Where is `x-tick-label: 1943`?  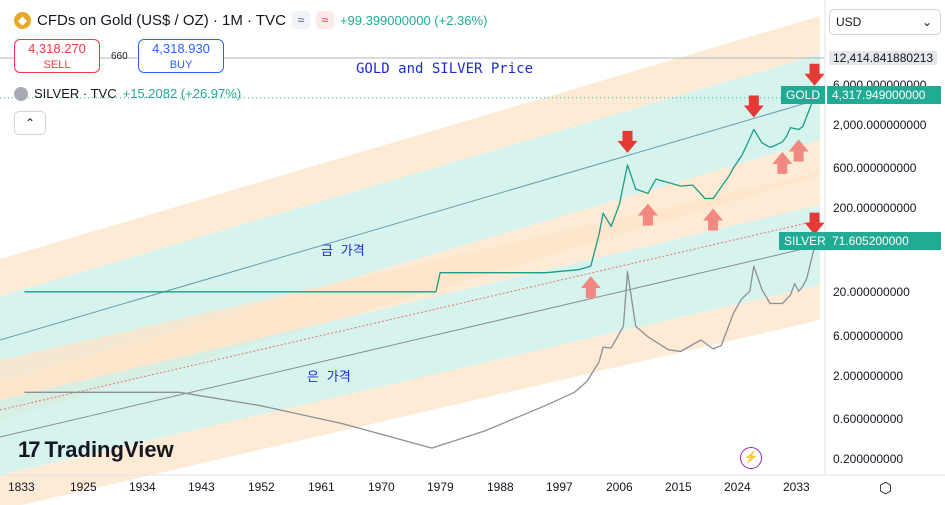
x-tick-label: 1943 is located at coordinates (201, 487).